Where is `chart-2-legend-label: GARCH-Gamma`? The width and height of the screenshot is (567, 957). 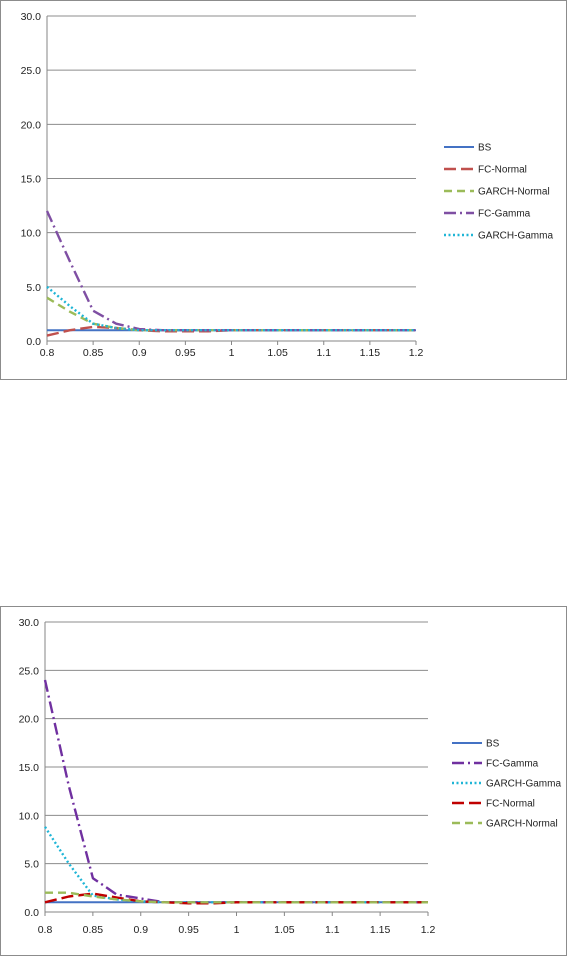
chart-2-legend-label: GARCH-Gamma is located at coordinates (523, 784).